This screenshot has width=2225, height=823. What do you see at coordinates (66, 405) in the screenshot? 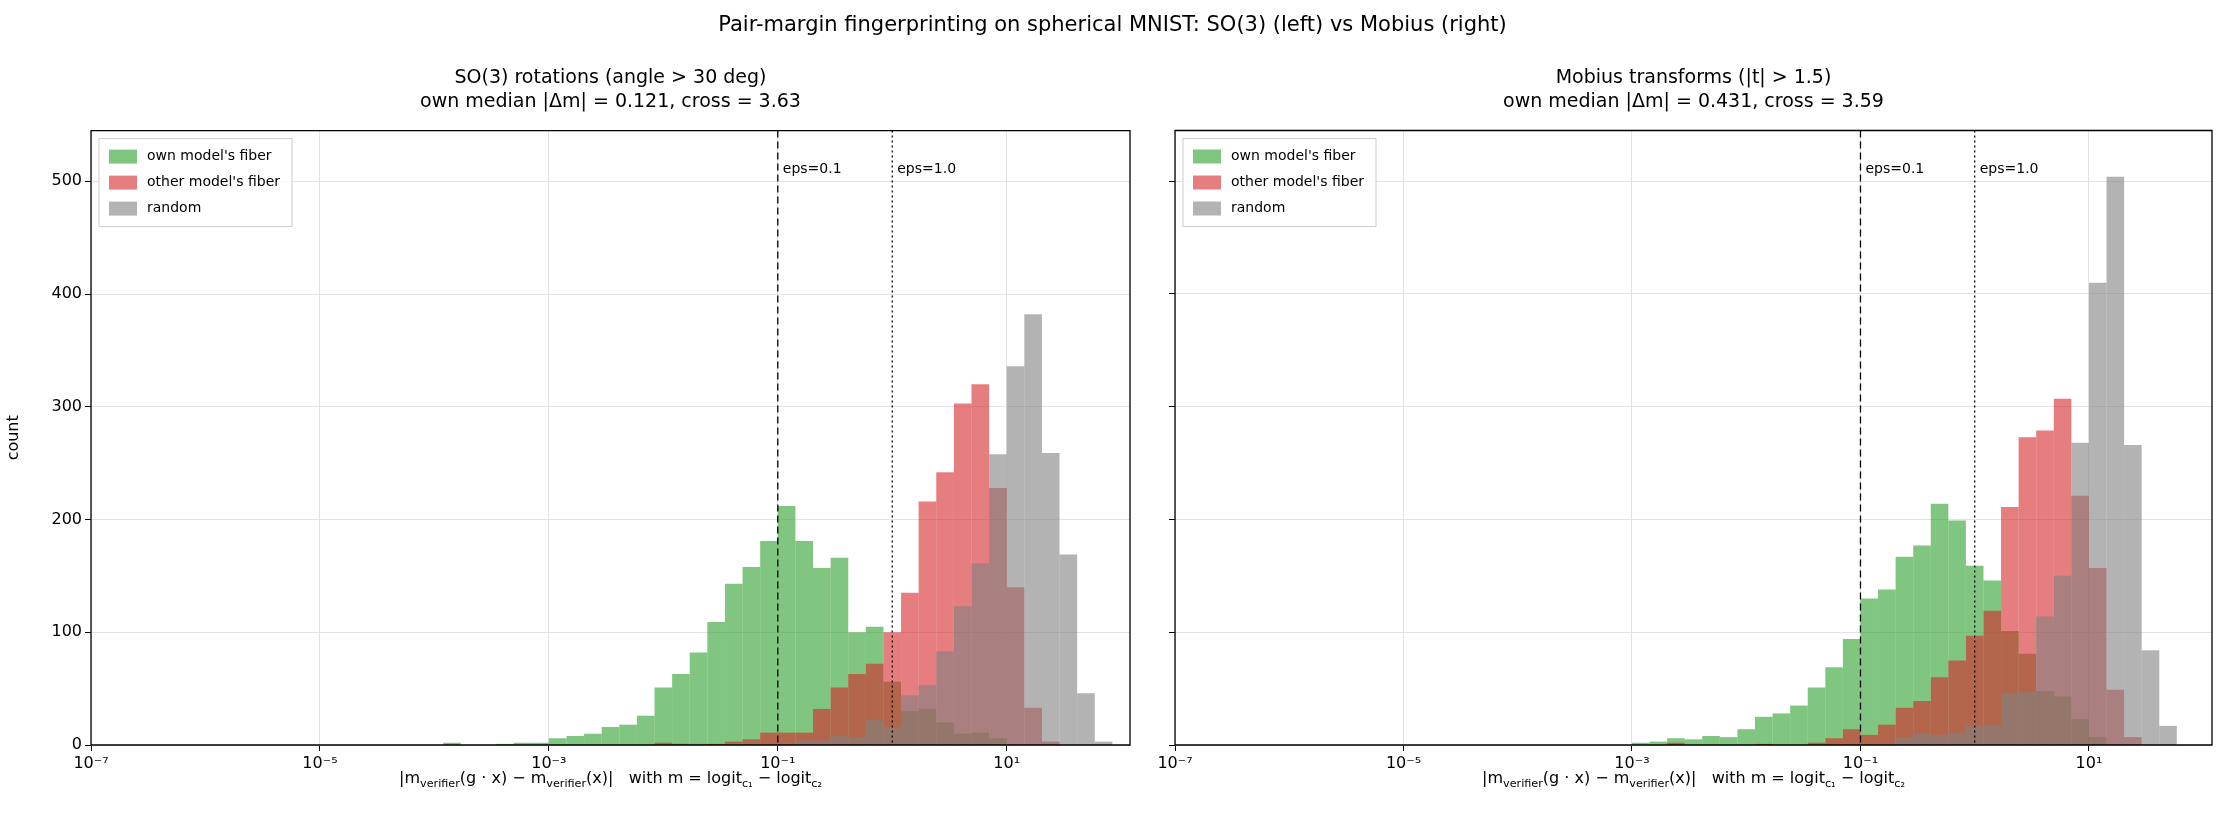
I see `y-tick-label: 300` at bounding box center [66, 405].